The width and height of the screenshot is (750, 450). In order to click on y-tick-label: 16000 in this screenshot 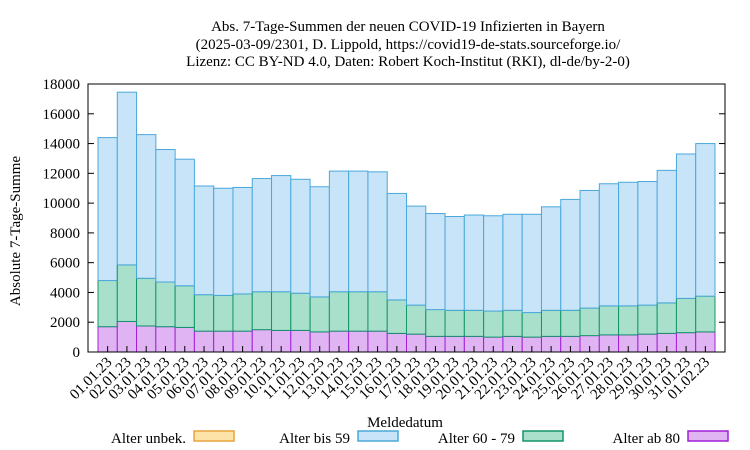, I will do `click(62, 115)`.